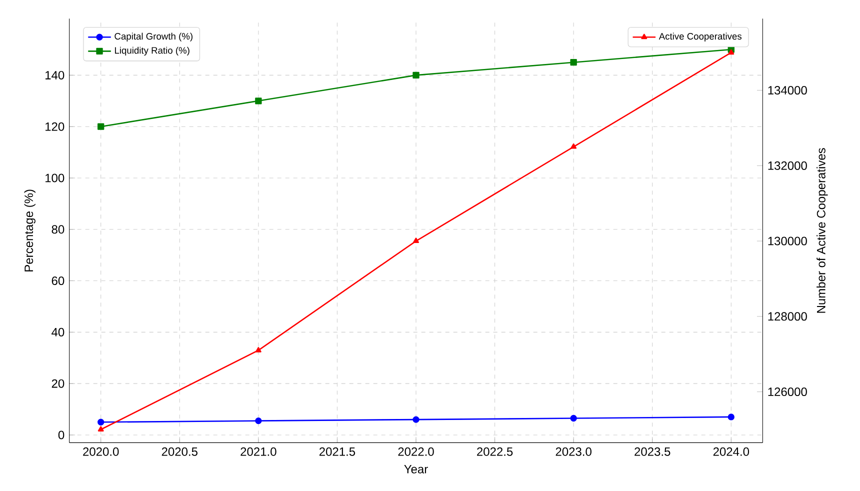 The image size is (860, 491). I want to click on y2-tick-label: 126000, so click(787, 392).